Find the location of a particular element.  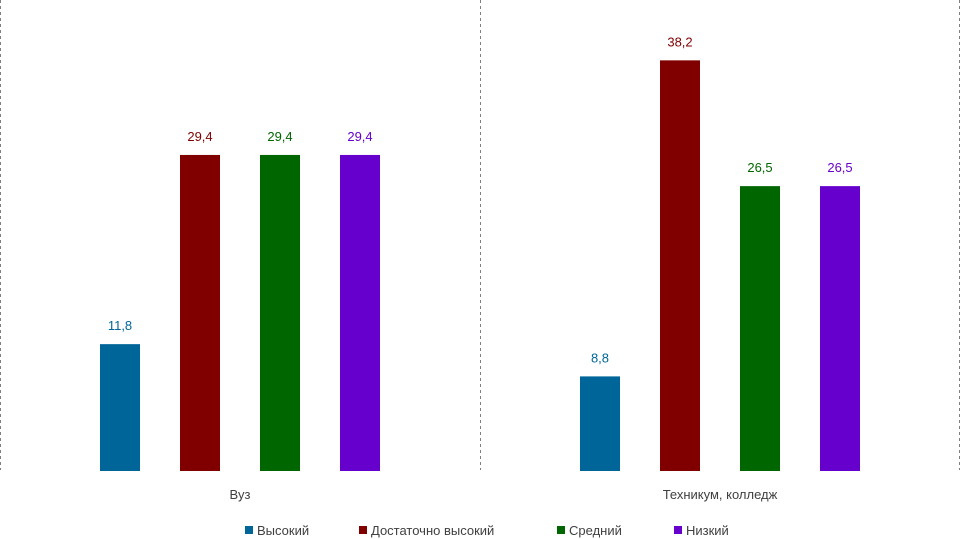

bar-value-label-0-3: 29,4 is located at coordinates (359, 136).